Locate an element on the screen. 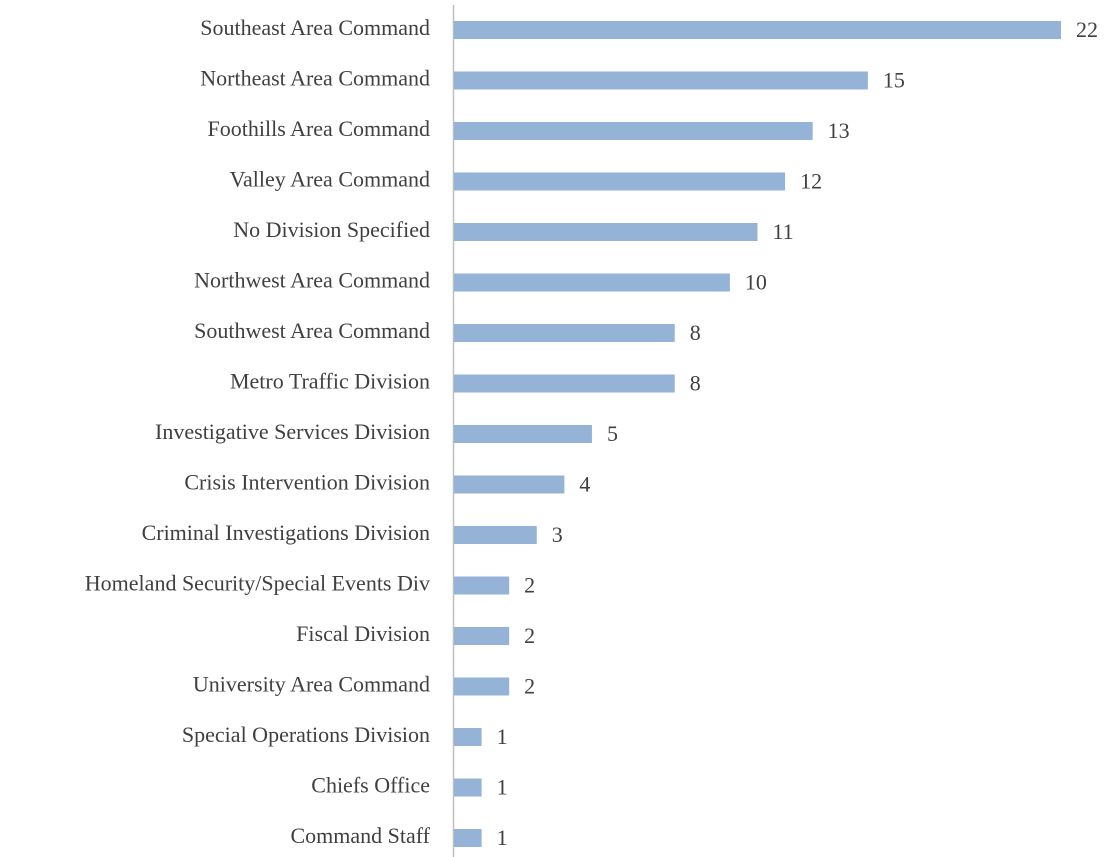  y-tick-label: Southeast Area Command is located at coordinates (315, 27).